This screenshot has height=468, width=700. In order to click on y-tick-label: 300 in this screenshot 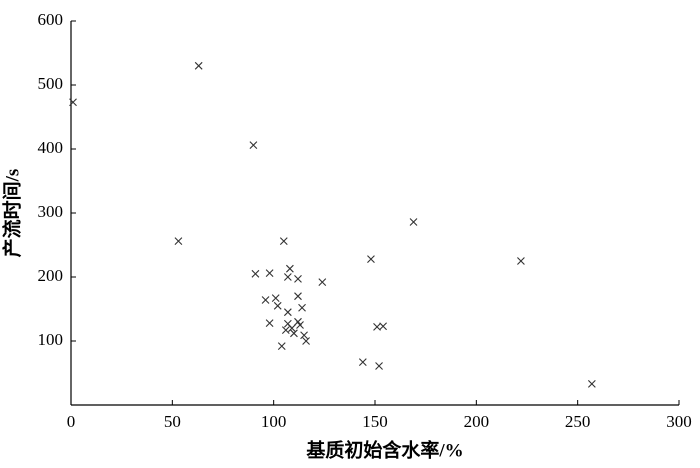, I will do `click(51, 211)`.